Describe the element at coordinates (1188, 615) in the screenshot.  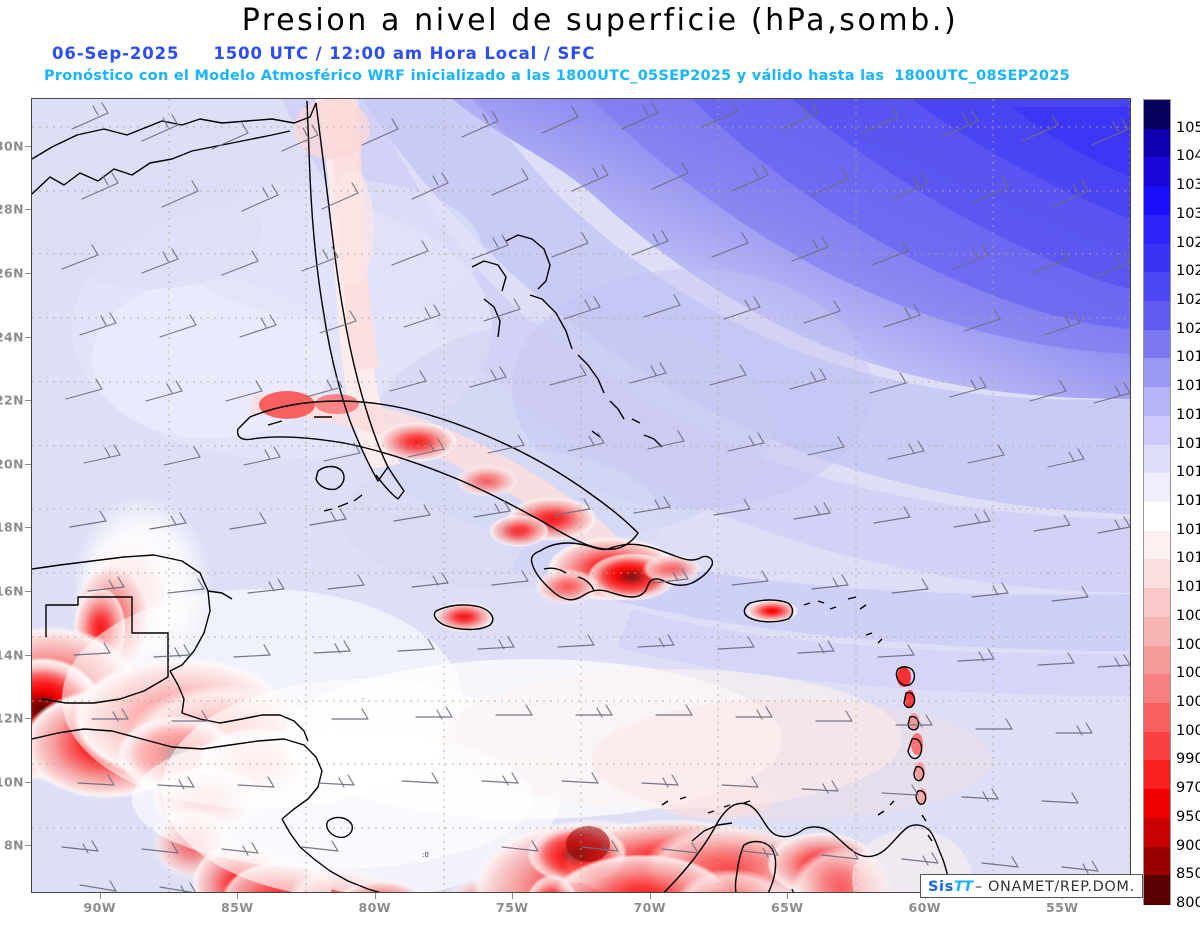
I see `colorbar-tick-label: 1008` at that location.